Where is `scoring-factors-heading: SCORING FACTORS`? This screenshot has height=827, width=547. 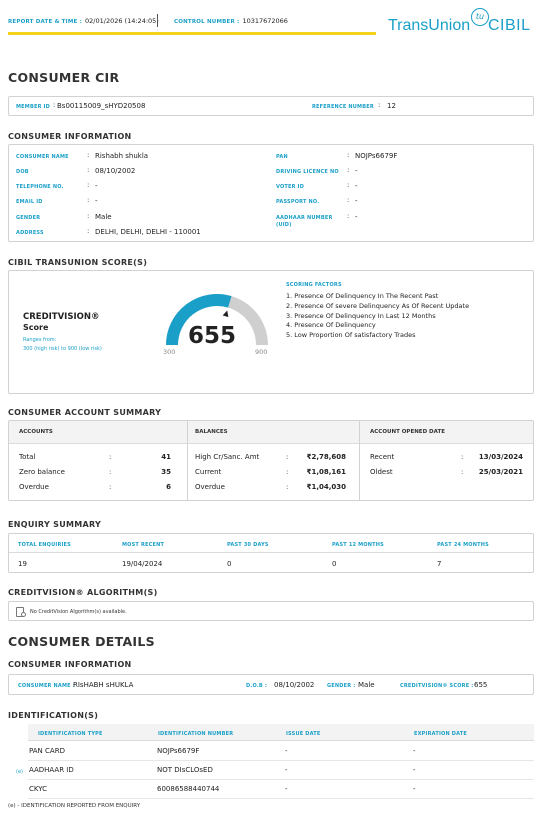
scoring-factors-heading: SCORING FACTORS is located at coordinates (314, 285).